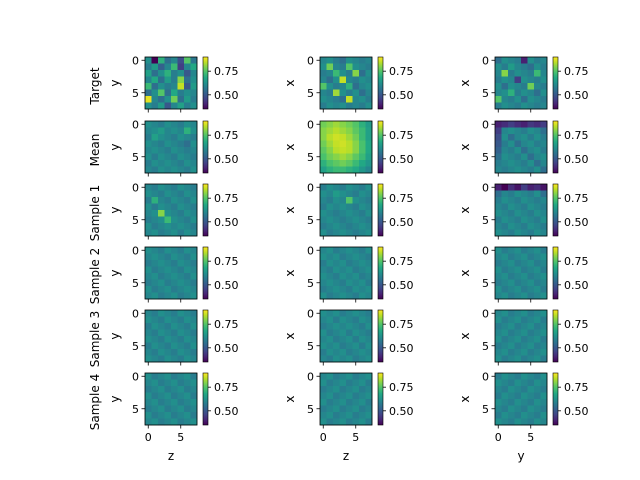  I want to click on panel-2-1: 0 5 y Mean 0.75 0.50, so click(163, 147).